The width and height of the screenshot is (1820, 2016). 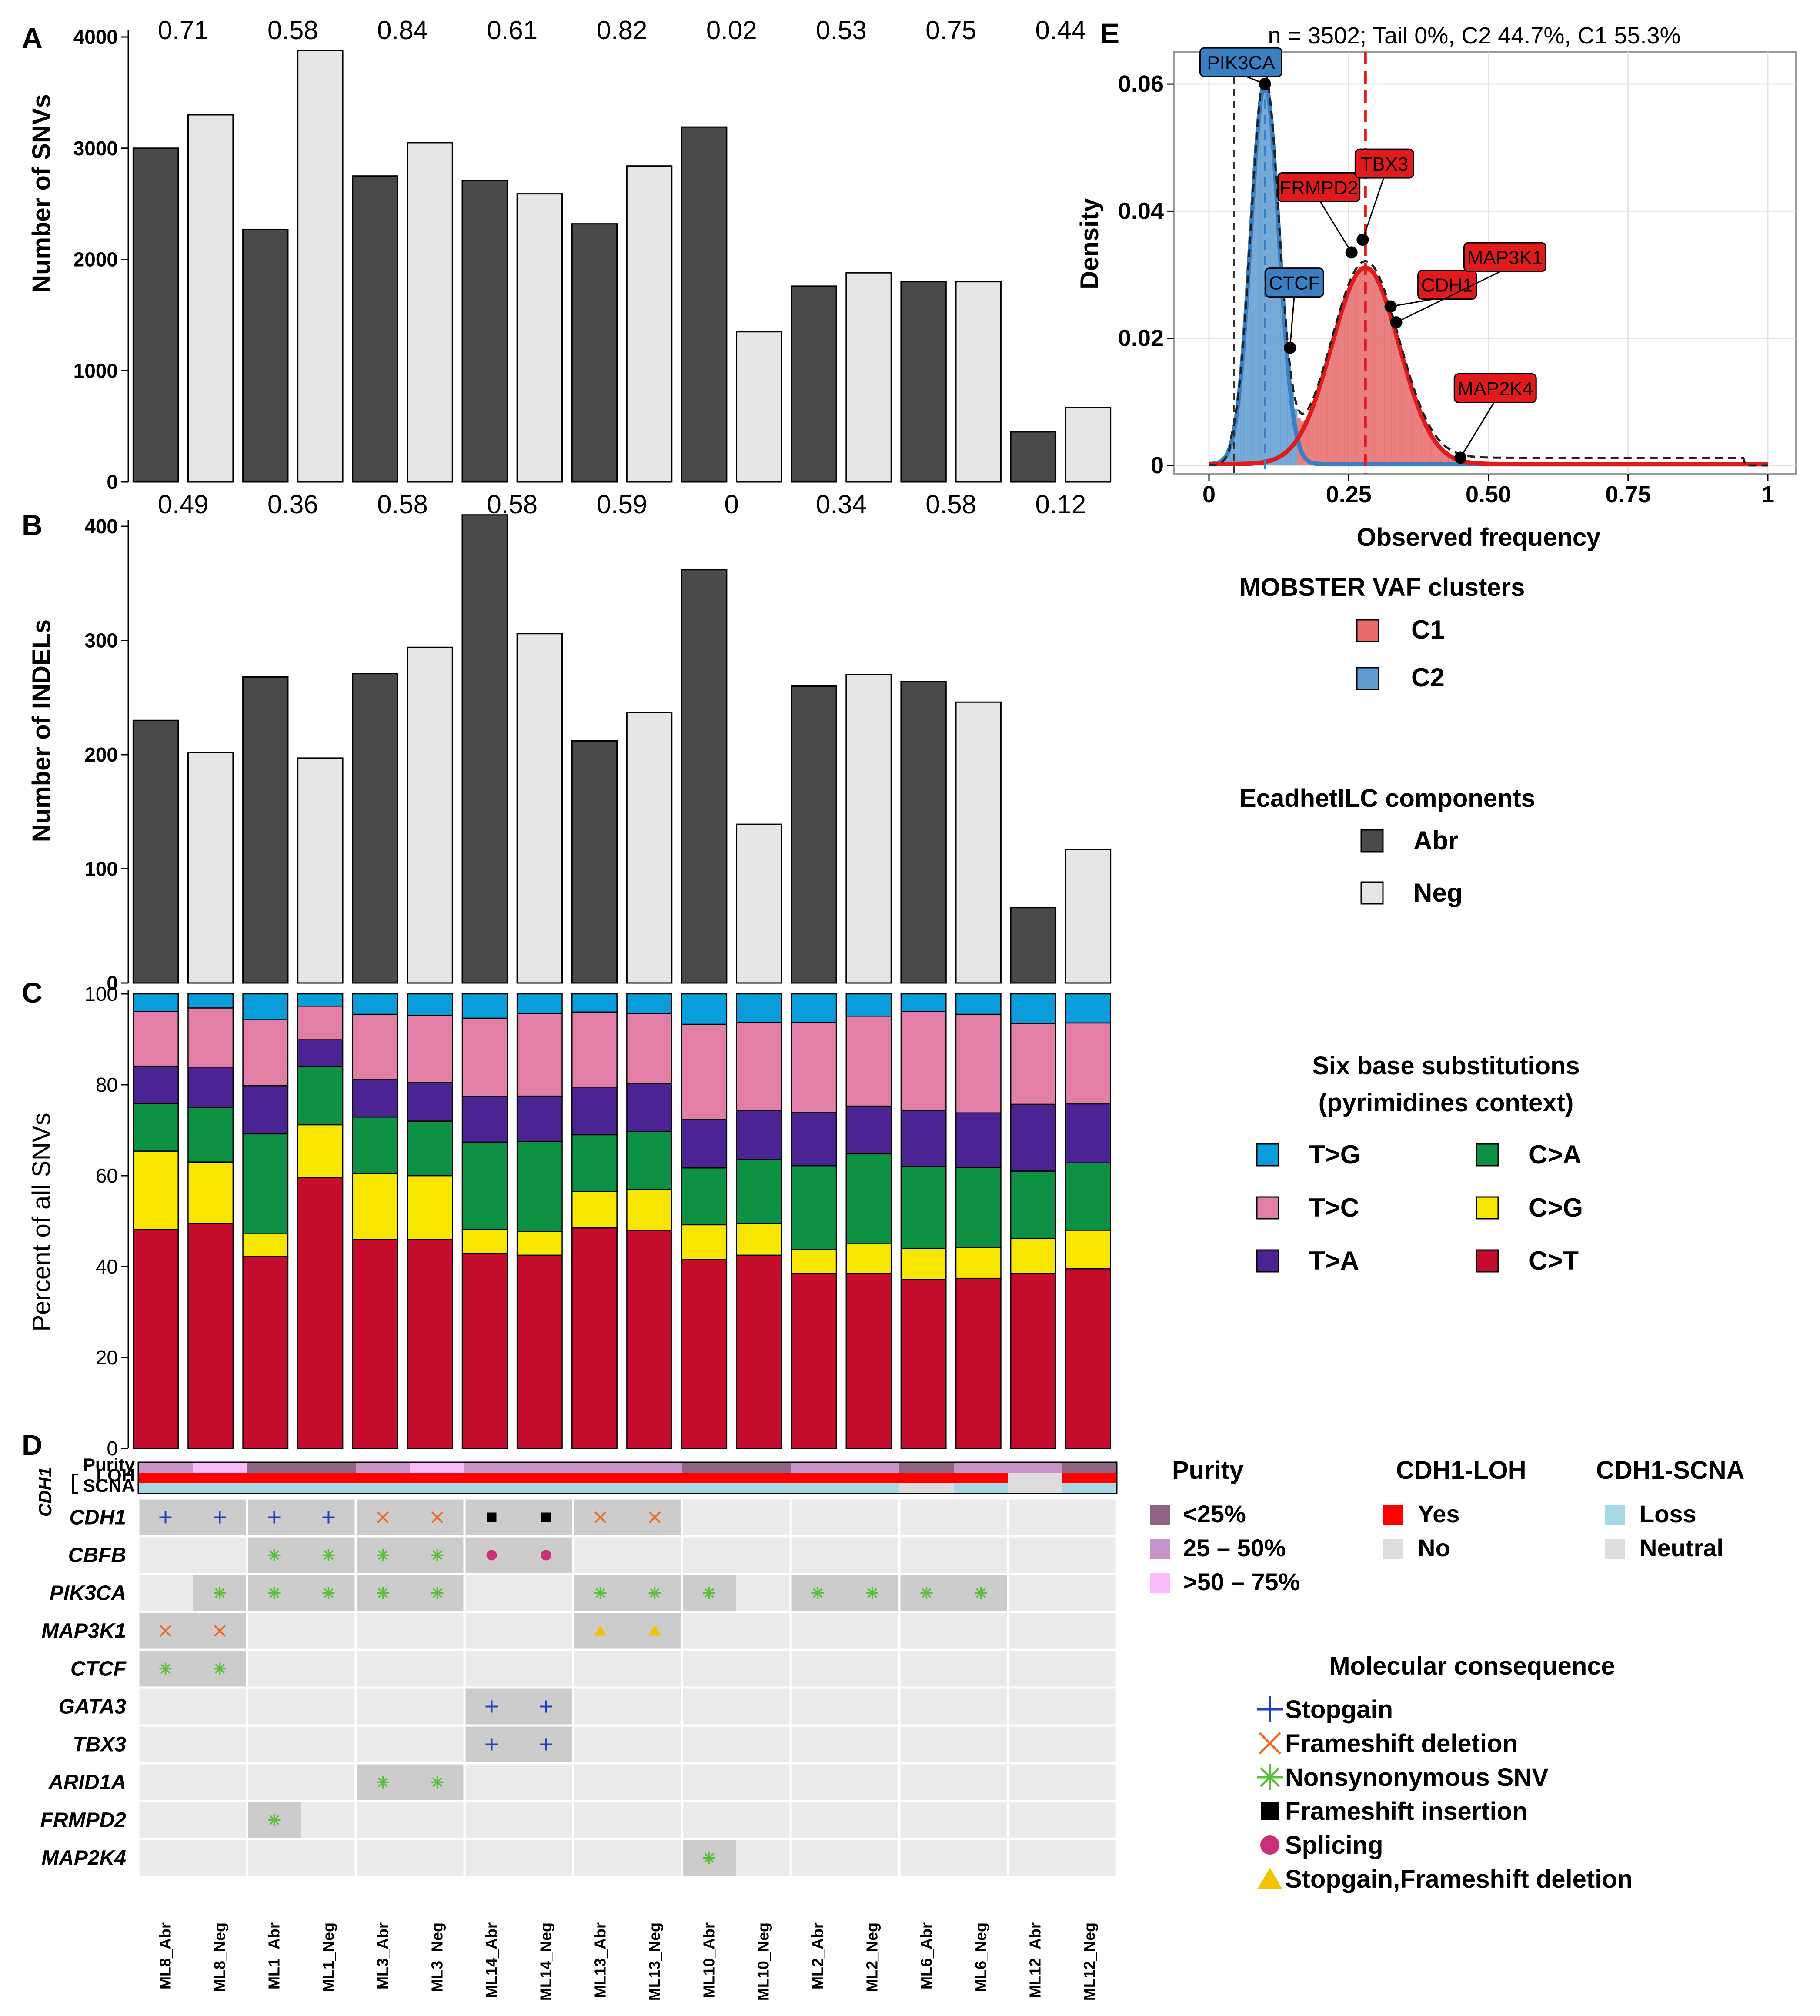 What do you see at coordinates (265, 355) in the screenshot?
I see `bar-ML1_Abr` at bounding box center [265, 355].